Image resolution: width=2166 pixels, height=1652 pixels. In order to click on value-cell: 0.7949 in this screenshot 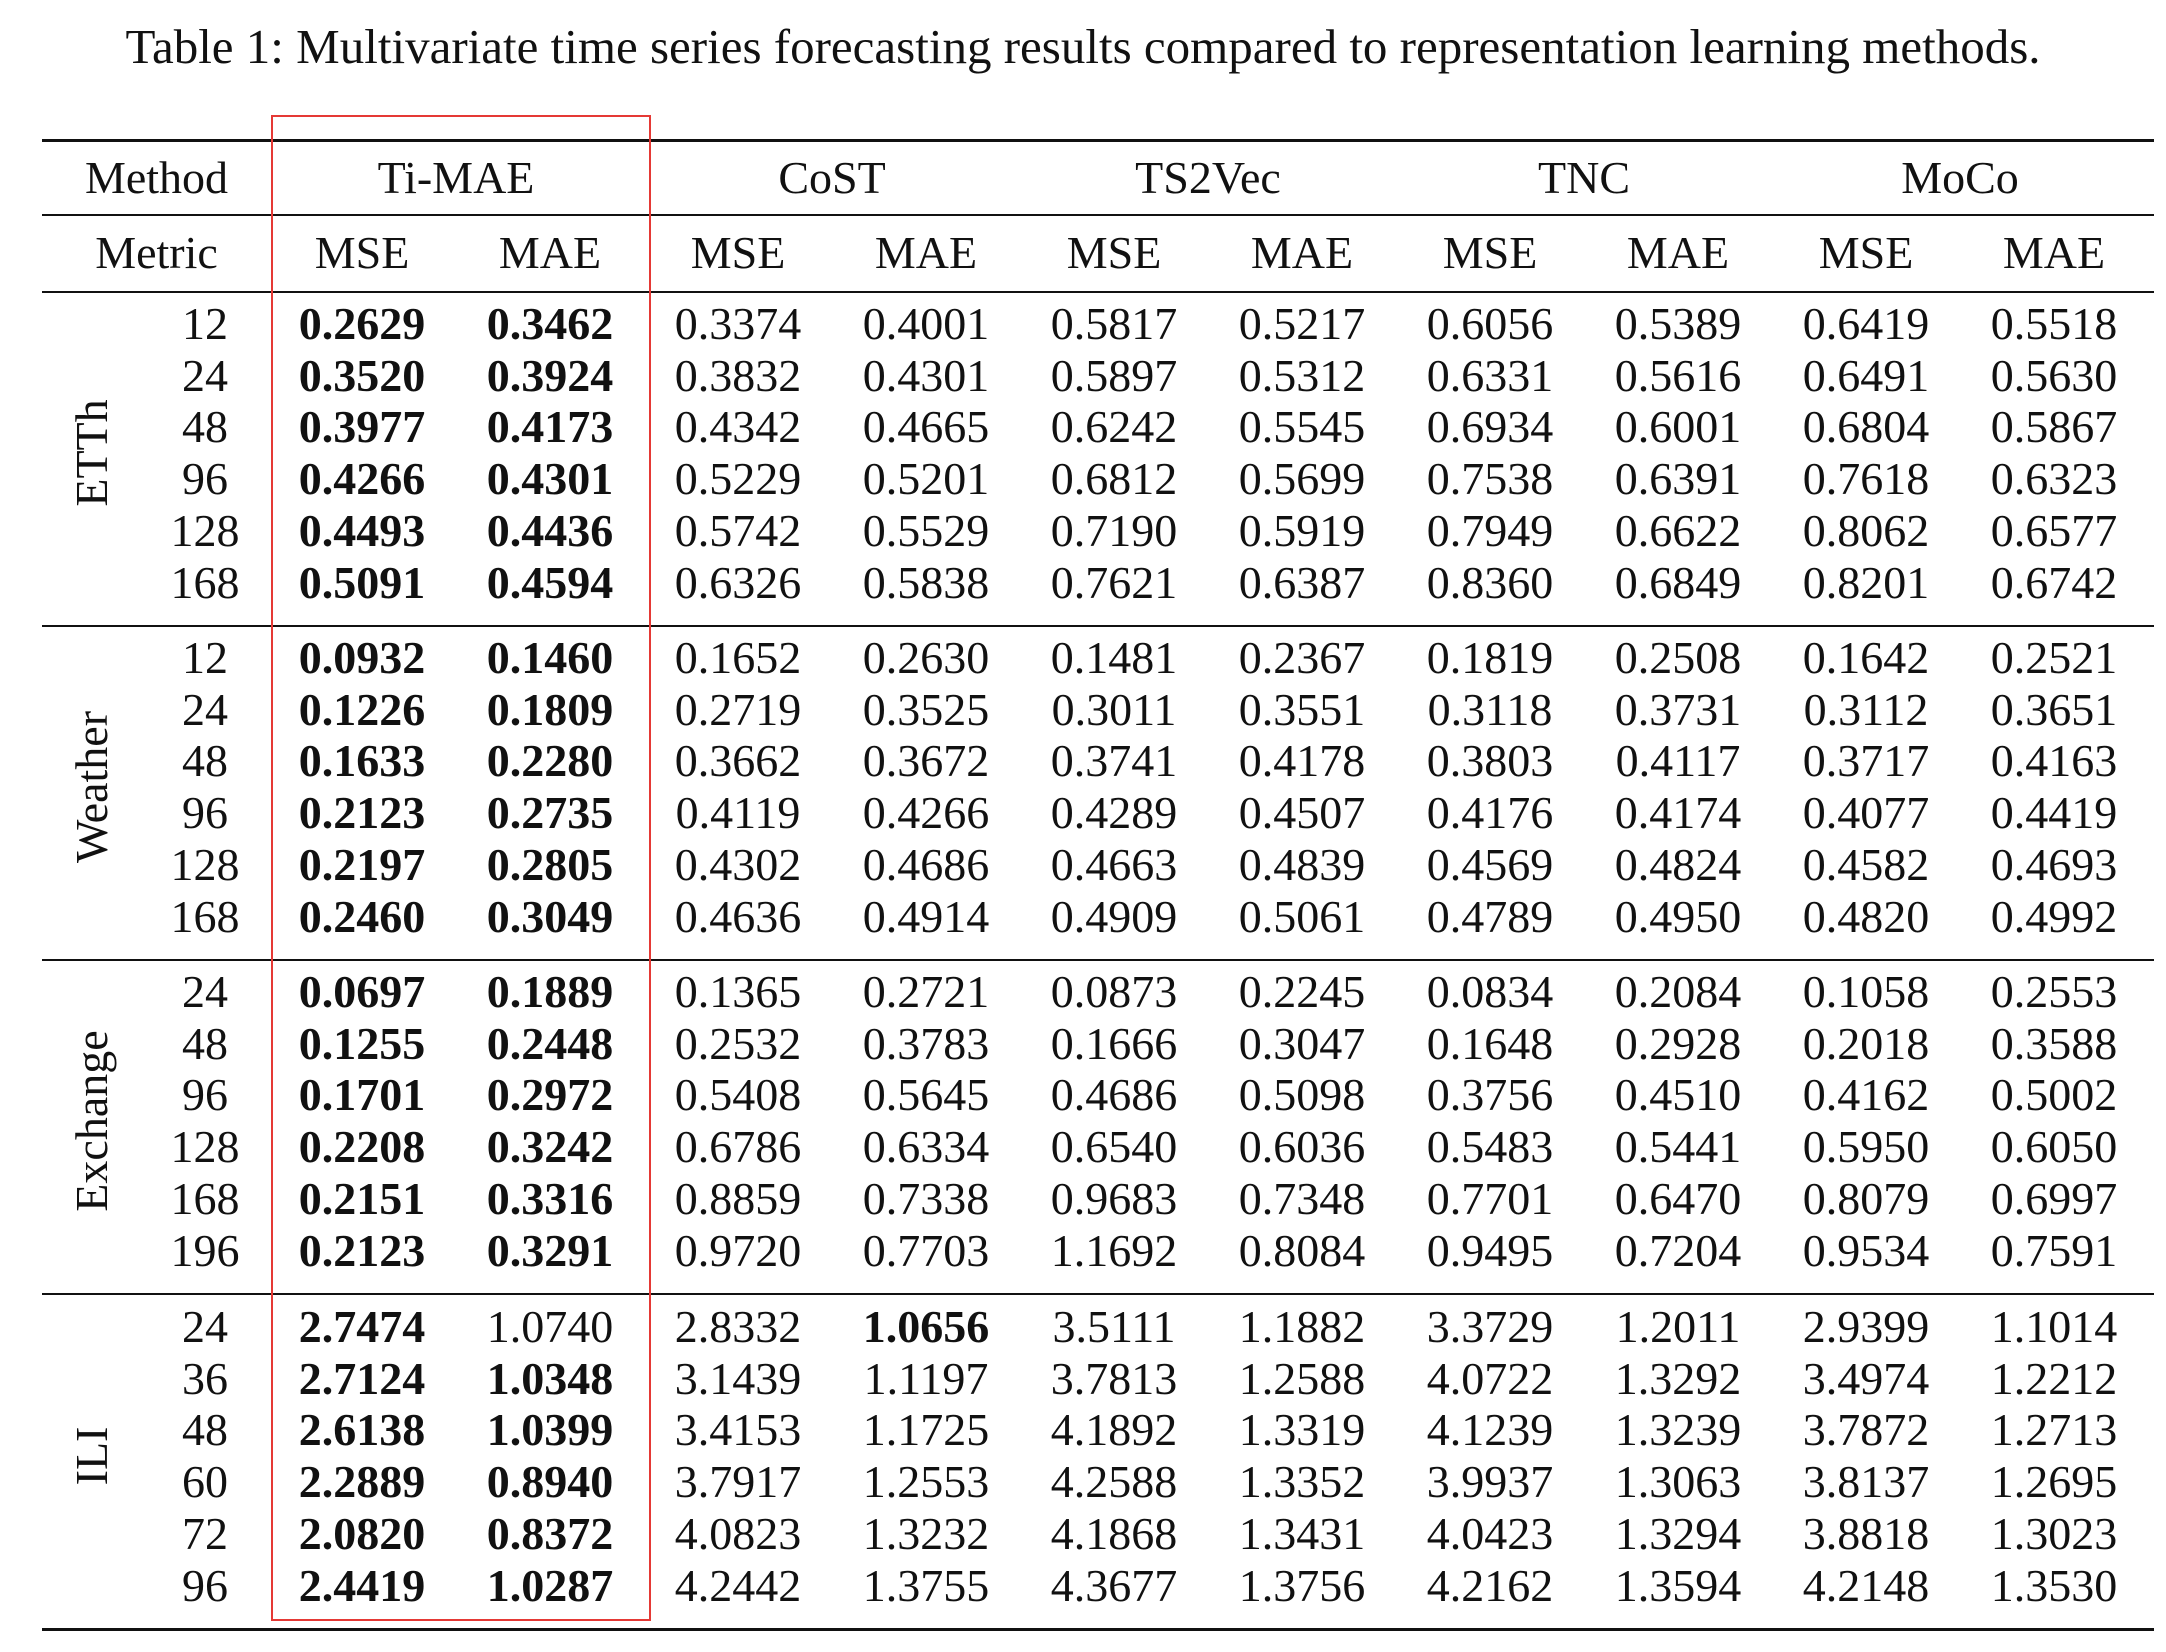, I will do `click(1490, 530)`.